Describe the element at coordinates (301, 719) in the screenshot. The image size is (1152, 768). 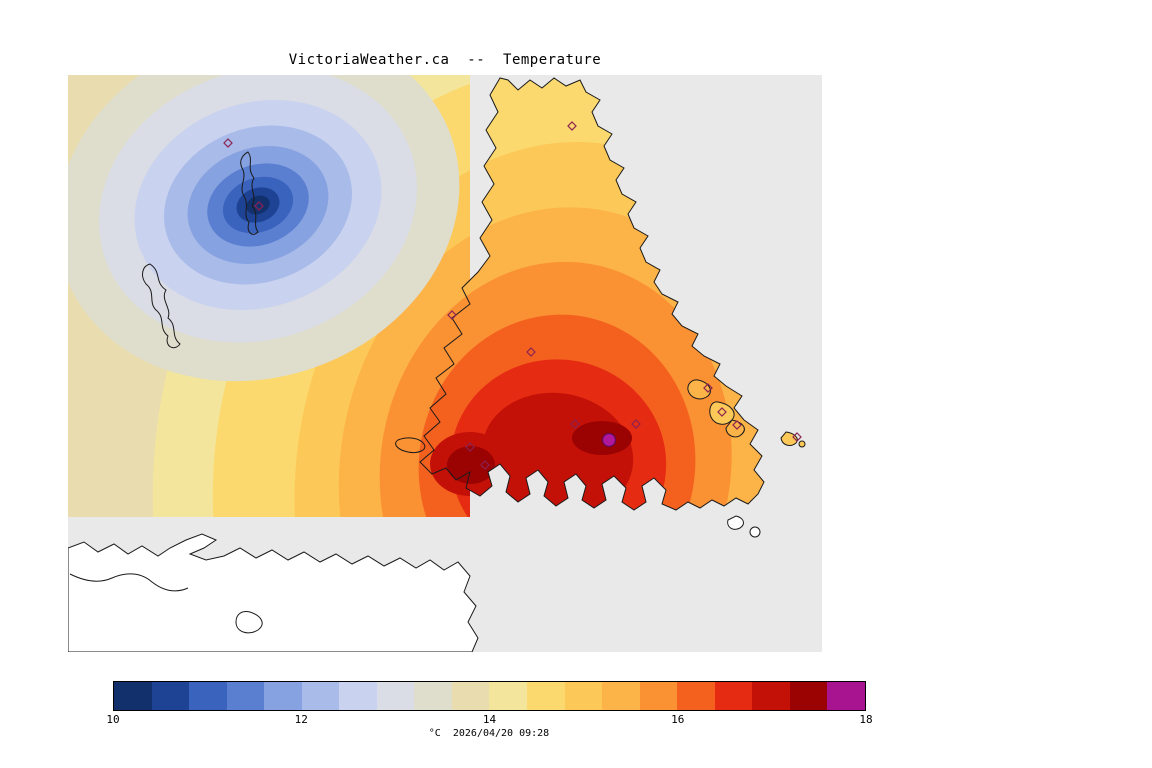
I see `colorbar-tick-label: 12` at that location.